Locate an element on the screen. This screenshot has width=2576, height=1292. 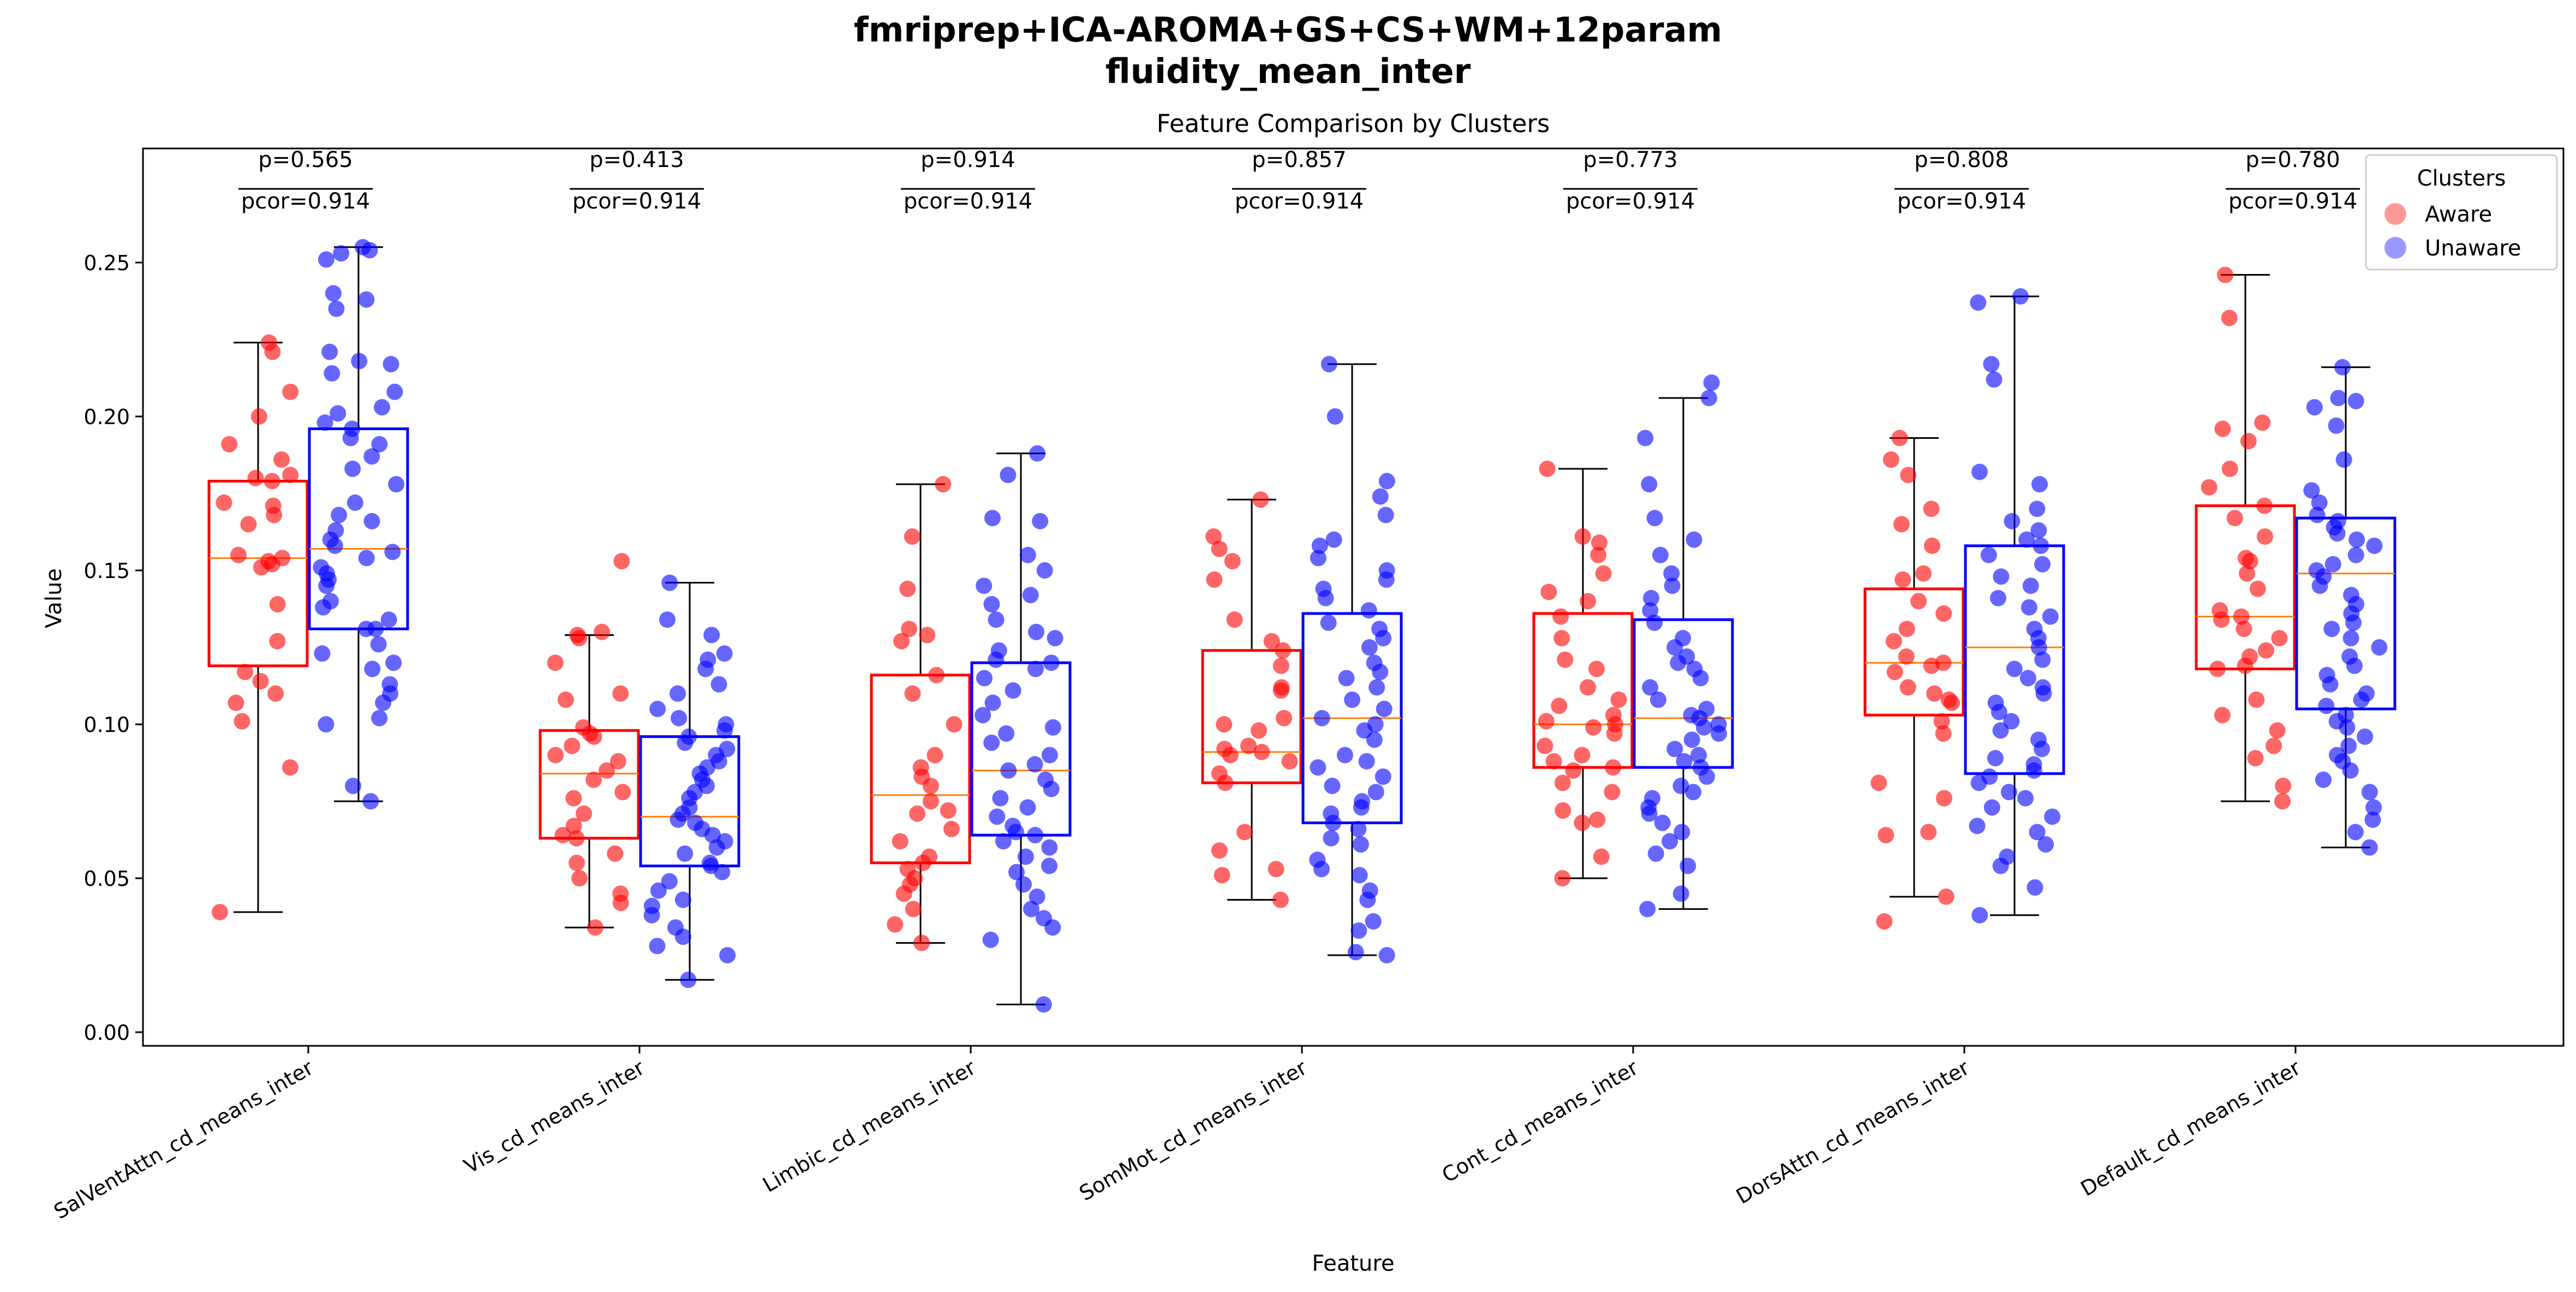
y-tick-label: 0.20 is located at coordinates (106, 417).